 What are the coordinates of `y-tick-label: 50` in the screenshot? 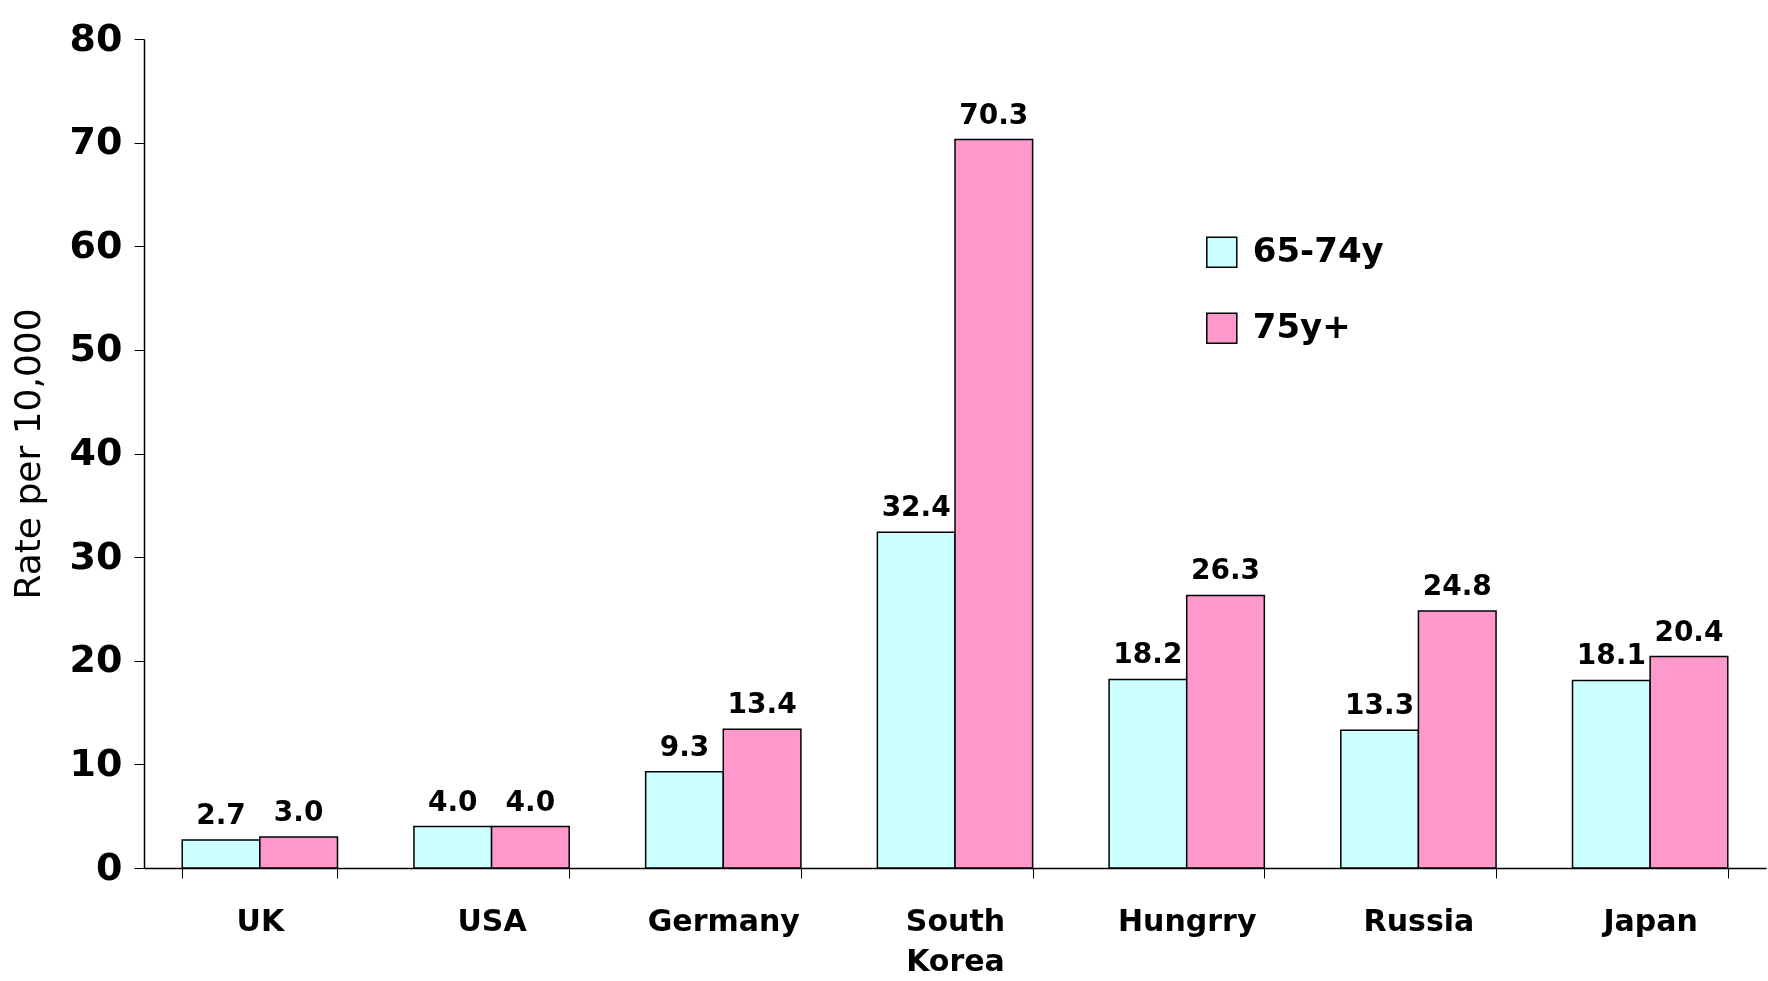 It's located at (96, 348).